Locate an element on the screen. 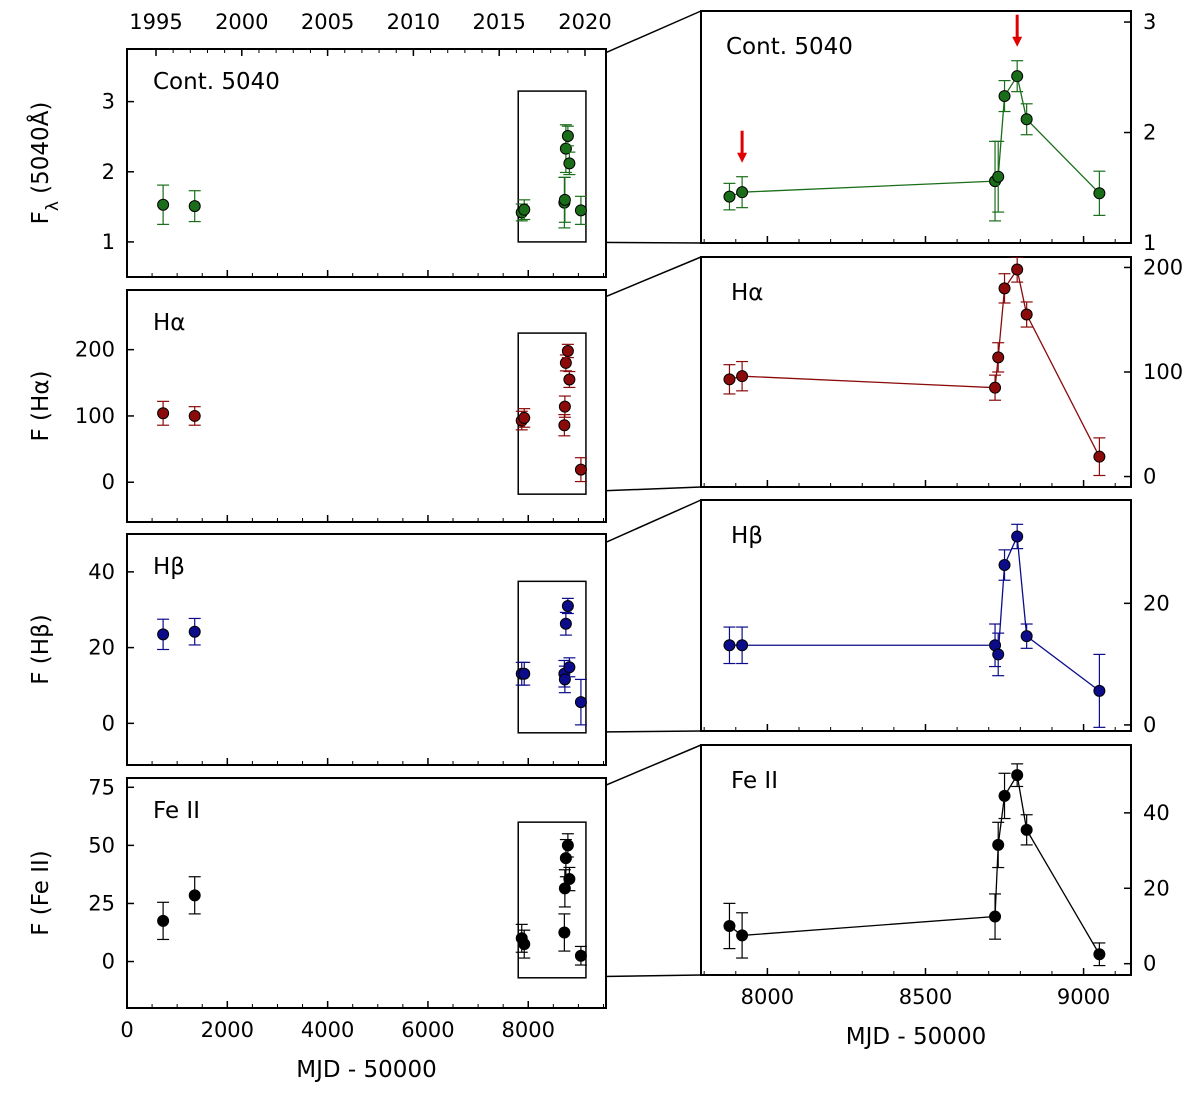 The image size is (1200, 1096). halpha-zoom-panel: 0 100 200 Hα is located at coordinates (941, 372).